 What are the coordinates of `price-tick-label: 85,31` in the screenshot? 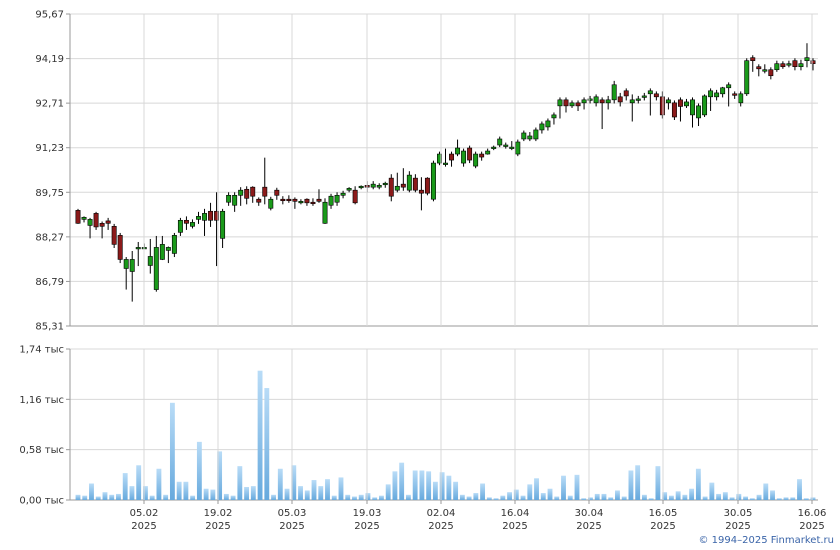 It's located at (49, 327).